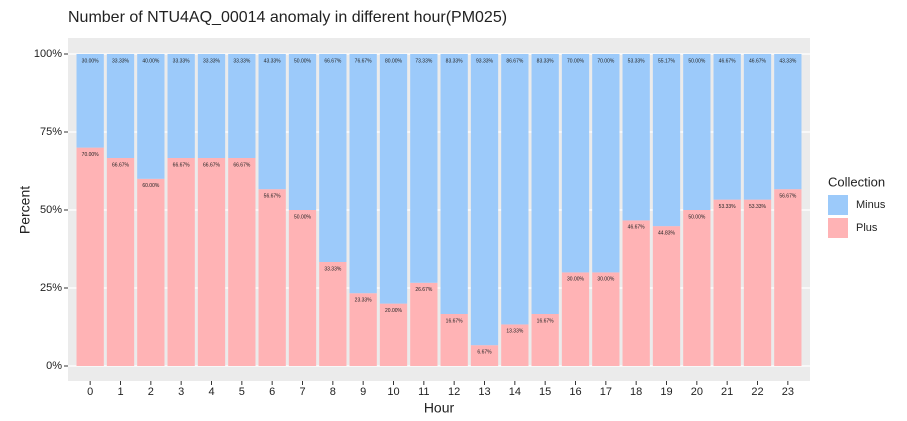 Image resolution: width=907 pixels, height=421 pixels. I want to click on data-label: 13.33%, so click(515, 332).